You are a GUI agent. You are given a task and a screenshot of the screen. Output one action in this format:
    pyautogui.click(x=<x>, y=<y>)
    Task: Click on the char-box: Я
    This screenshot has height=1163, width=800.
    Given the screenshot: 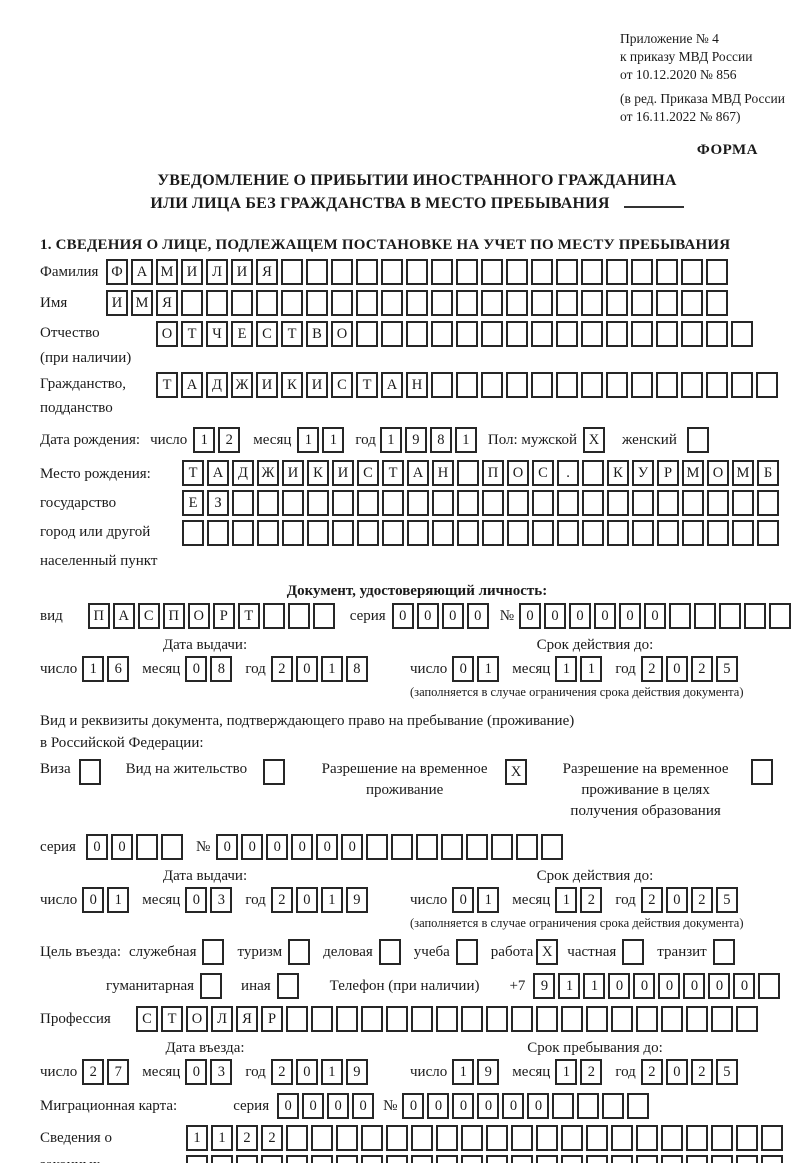 What is the action you would take?
    pyautogui.click(x=247, y=1018)
    